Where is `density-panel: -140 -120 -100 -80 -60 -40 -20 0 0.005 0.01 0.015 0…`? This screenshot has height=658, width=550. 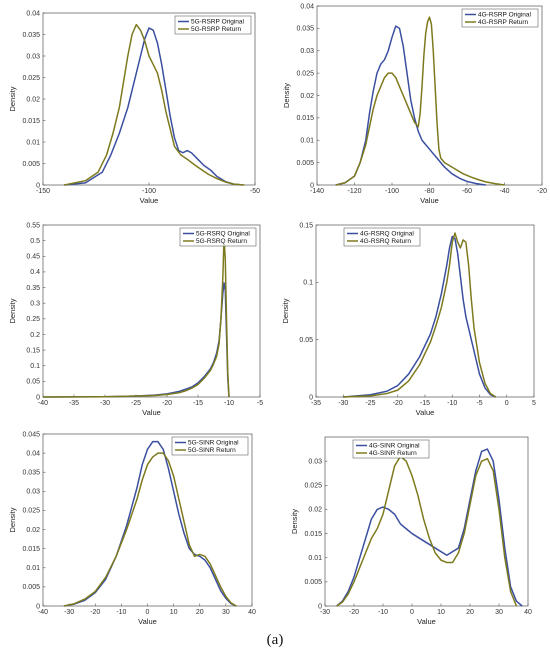 density-panel: -140 -120 -100 -80 -60 -40 -20 0 0.005 0.01 0.015 0… is located at coordinates (414, 104).